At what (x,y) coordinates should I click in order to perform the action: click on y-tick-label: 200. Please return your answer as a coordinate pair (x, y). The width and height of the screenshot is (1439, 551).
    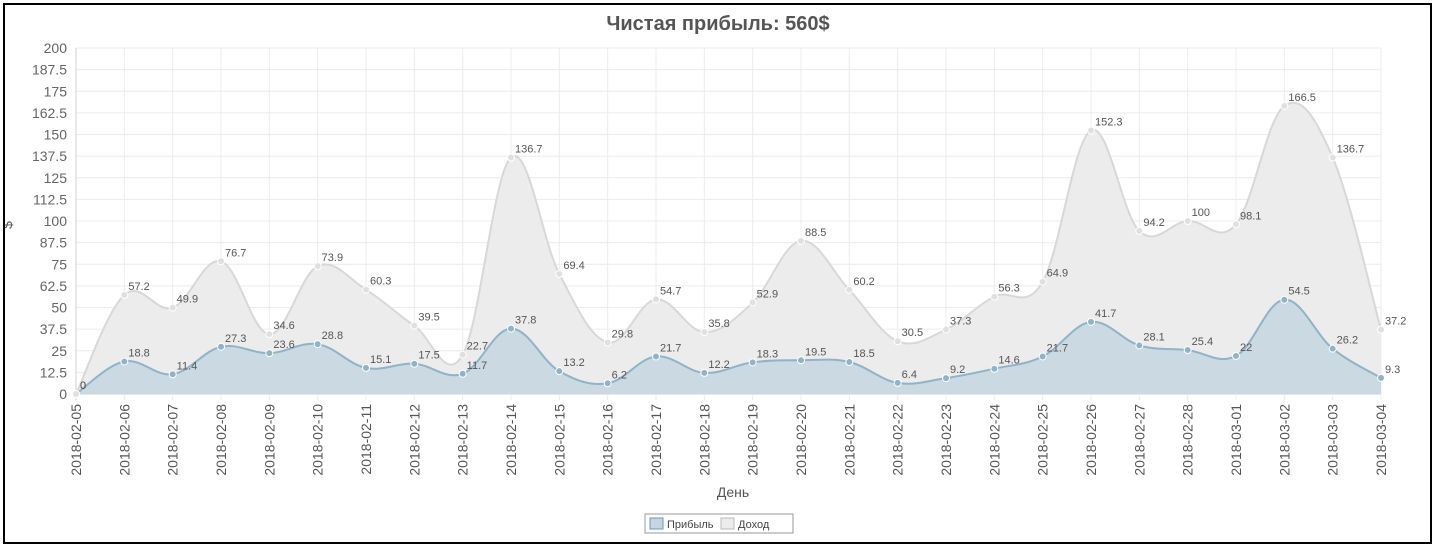
    Looking at the image, I should click on (56, 48).